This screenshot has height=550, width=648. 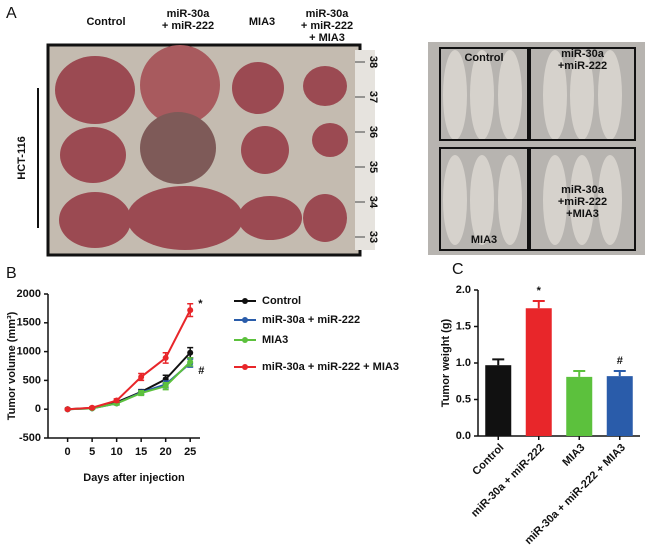 What do you see at coordinates (365, 150) in the screenshot?
I see `ruler` at bounding box center [365, 150].